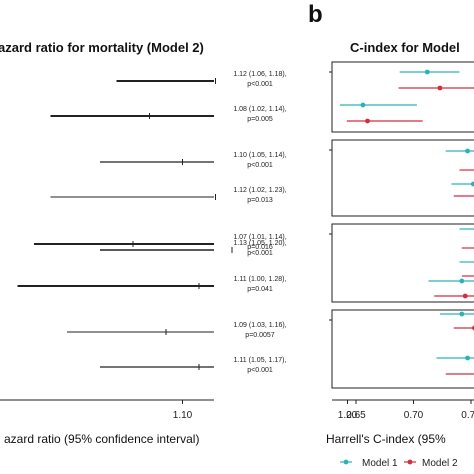 The height and width of the screenshot is (474, 474). Describe the element at coordinates (260, 247) in the screenshot. I see `forest-p-label: p=0.016` at that location.